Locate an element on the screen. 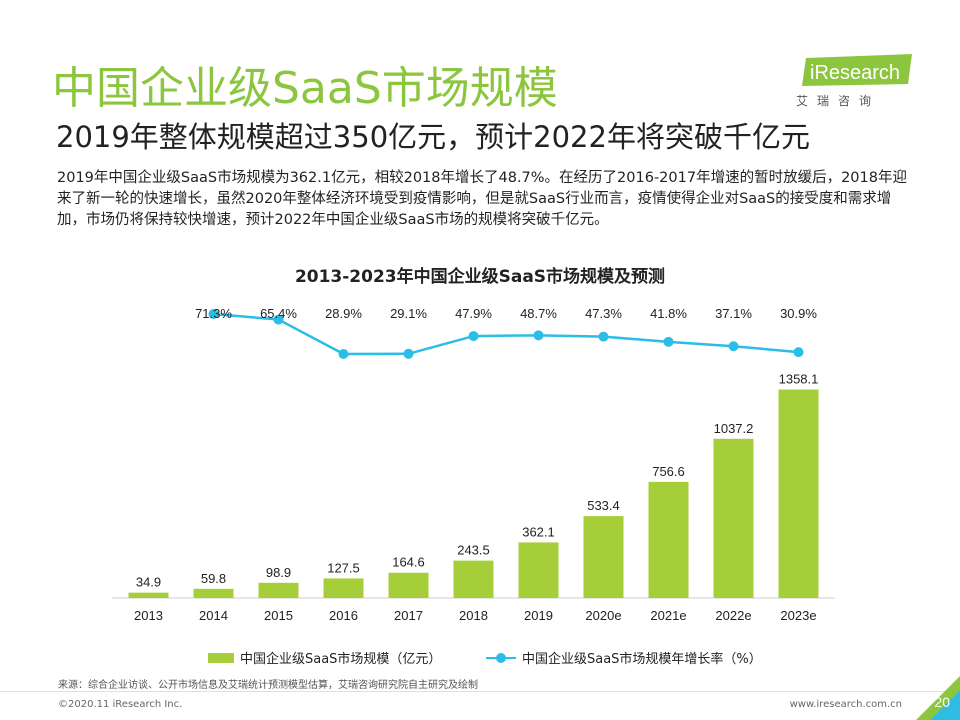  legend-bar-swatch is located at coordinates (221, 657).